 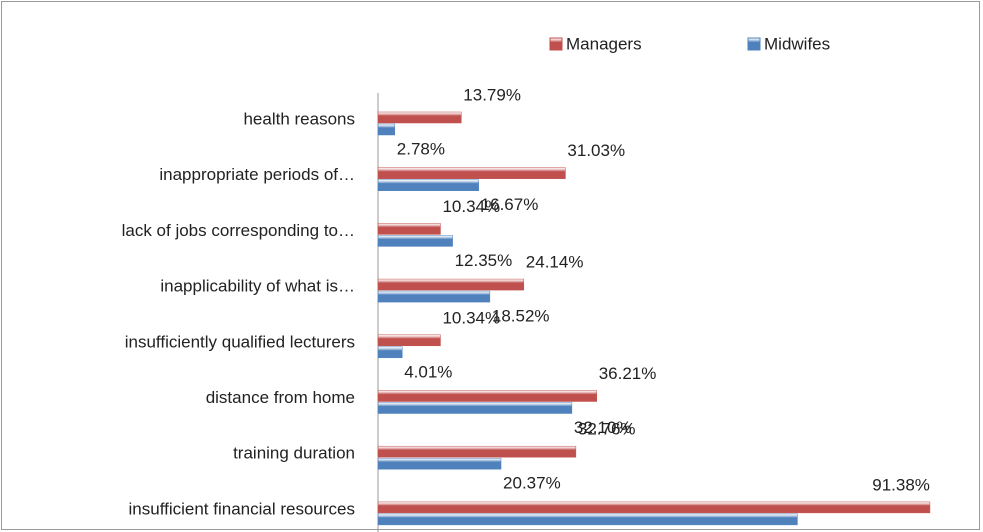 I want to click on data-label: 4.01%, so click(x=428, y=371).